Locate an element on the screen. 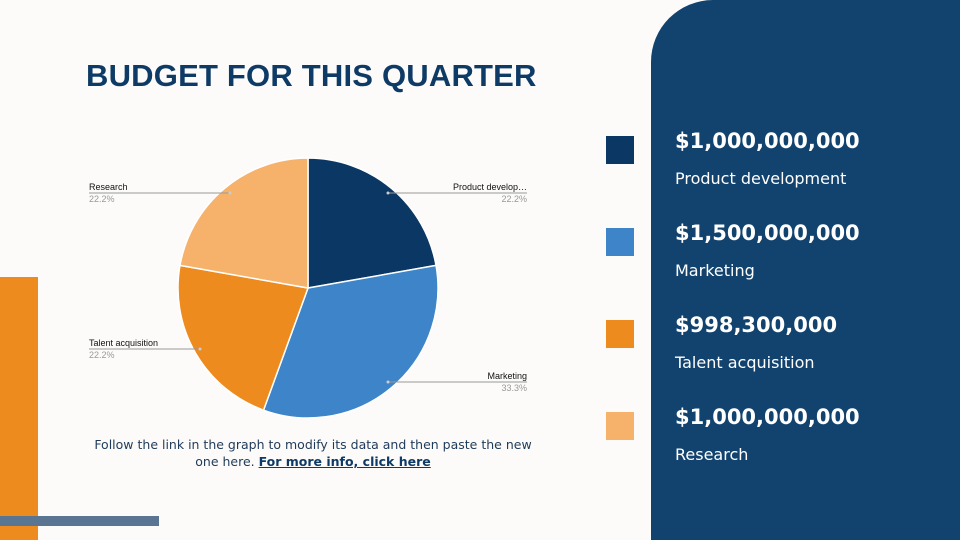 The image size is (960, 540). accent-line is located at coordinates (79, 521).